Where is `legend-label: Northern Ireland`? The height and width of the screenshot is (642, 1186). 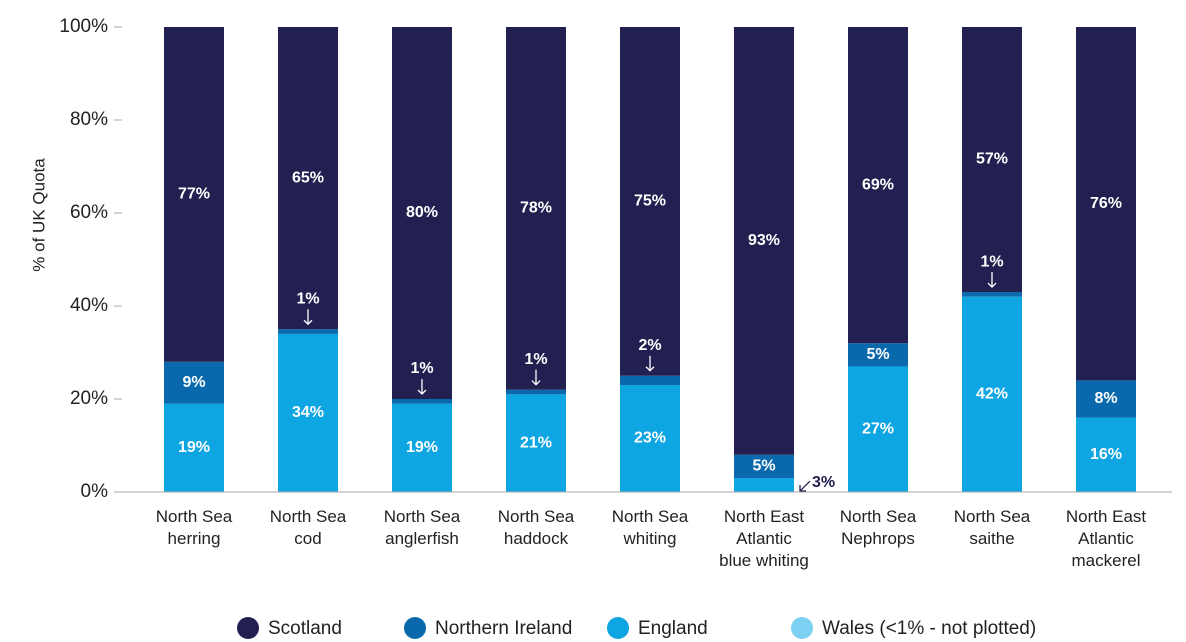
legend-label: Northern Ireland is located at coordinates (503, 628).